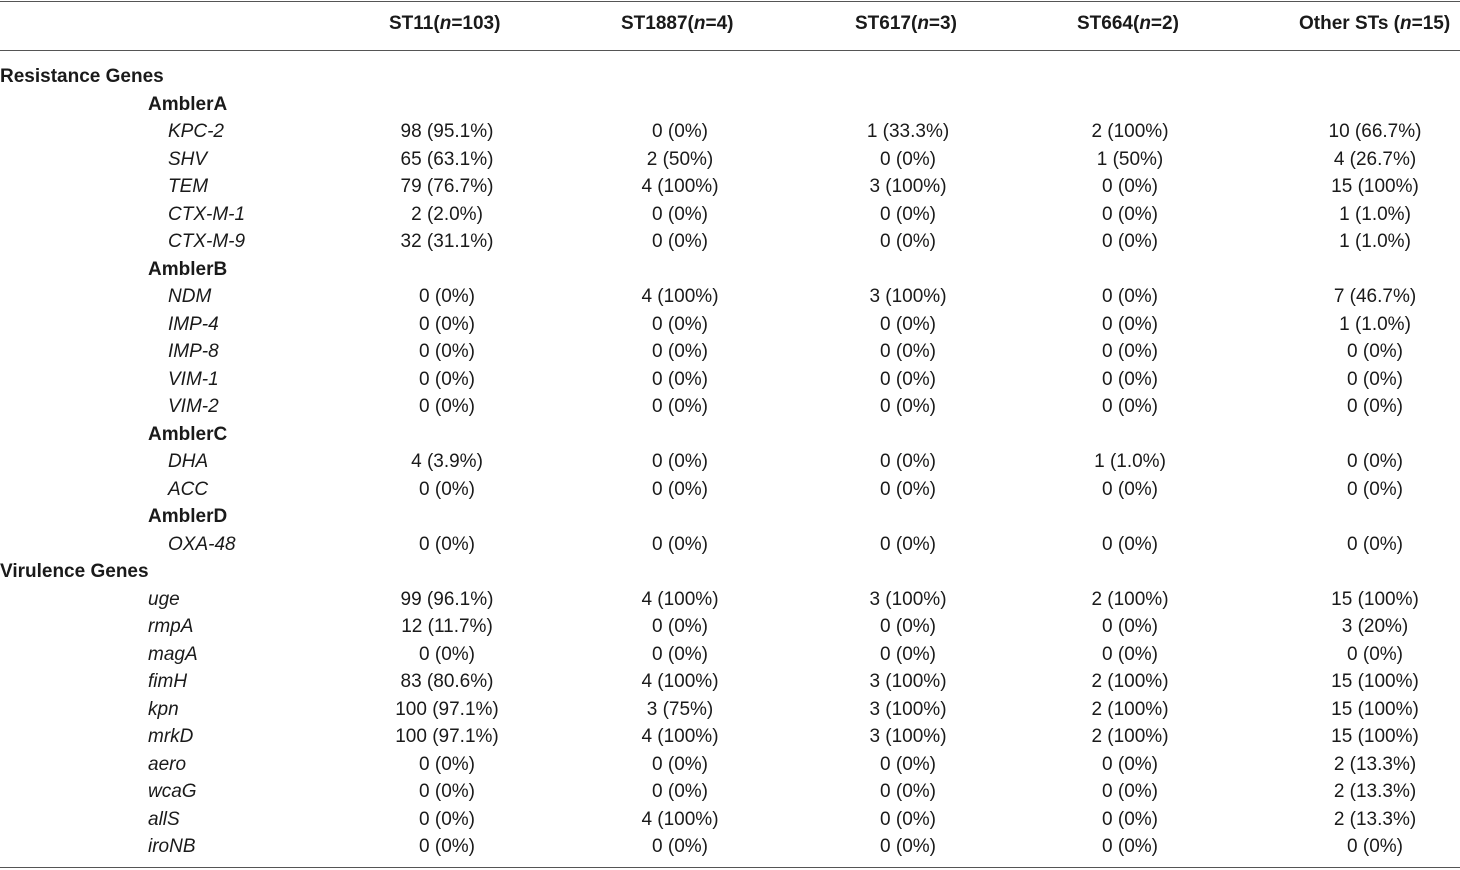 Image resolution: width=1460 pixels, height=870 pixels. I want to click on cell-col-5: 3 (20%), so click(1375, 626).